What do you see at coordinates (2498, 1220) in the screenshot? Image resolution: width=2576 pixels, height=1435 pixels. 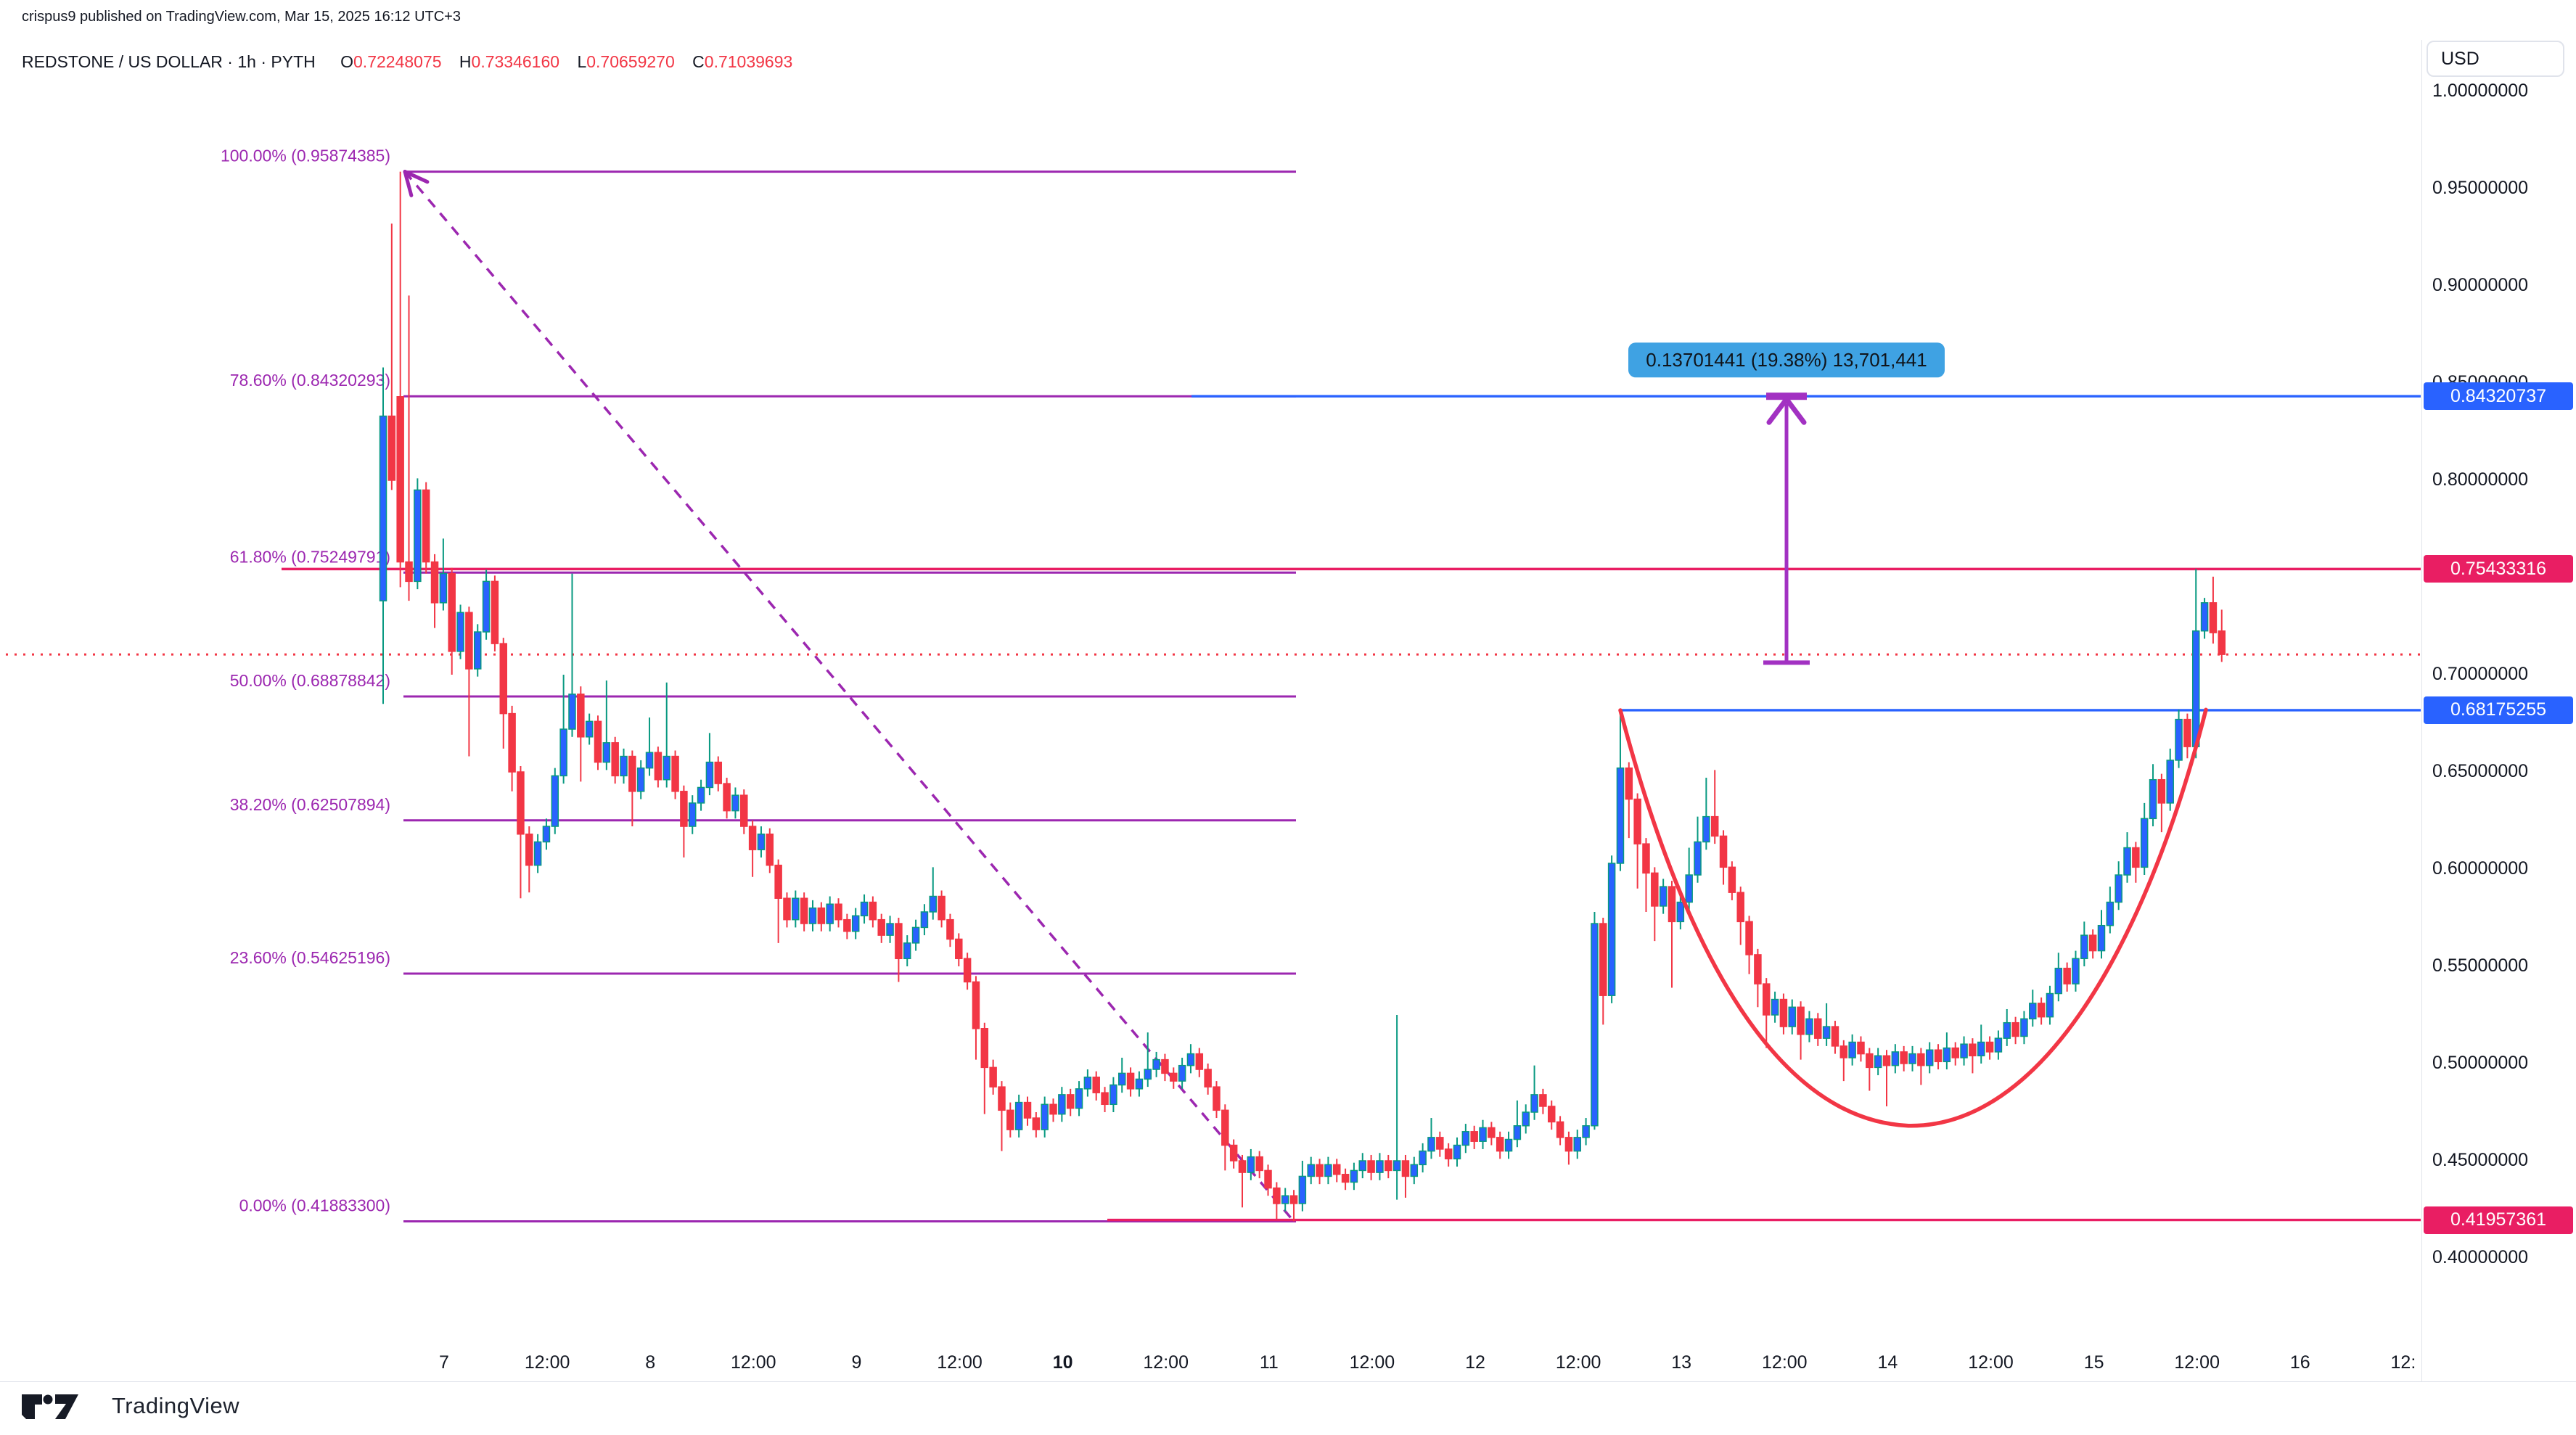 I see `price-label-box: 0.41957361` at bounding box center [2498, 1220].